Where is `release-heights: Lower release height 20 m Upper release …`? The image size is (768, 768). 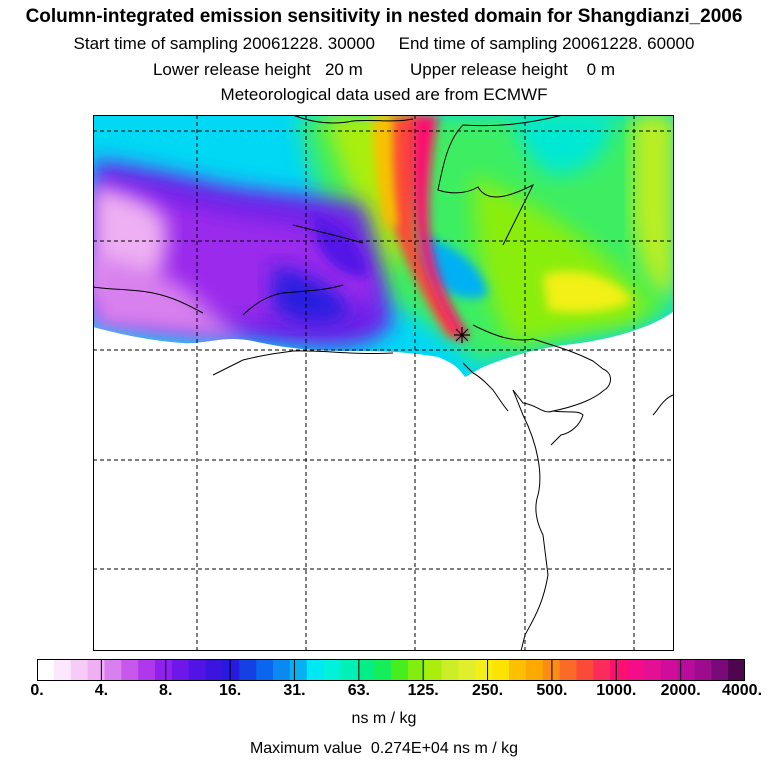
release-heights: Lower release height 20 m Upper release … is located at coordinates (384, 69).